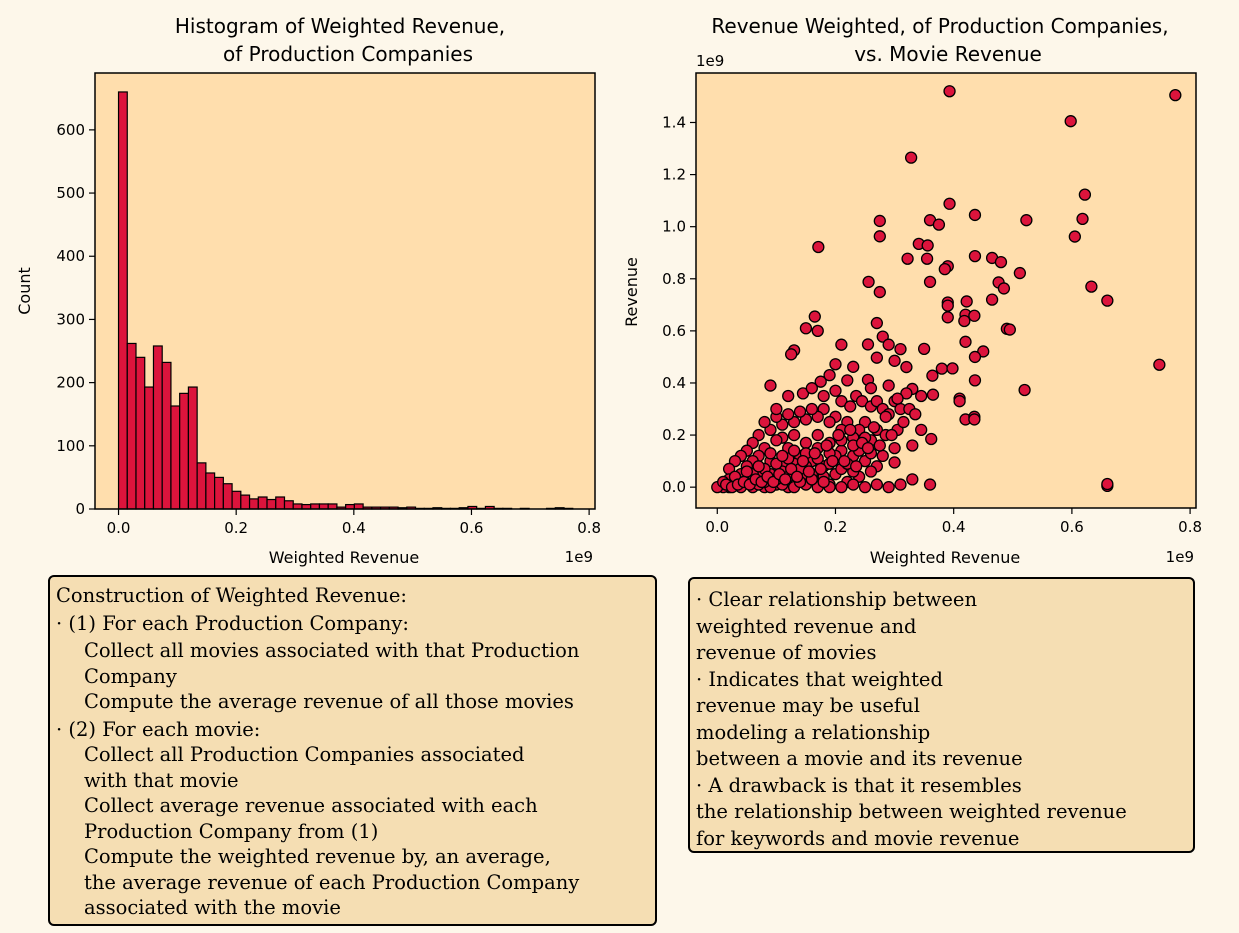  What do you see at coordinates (212, 907) in the screenshot?
I see `note-line: associated with the movie` at bounding box center [212, 907].